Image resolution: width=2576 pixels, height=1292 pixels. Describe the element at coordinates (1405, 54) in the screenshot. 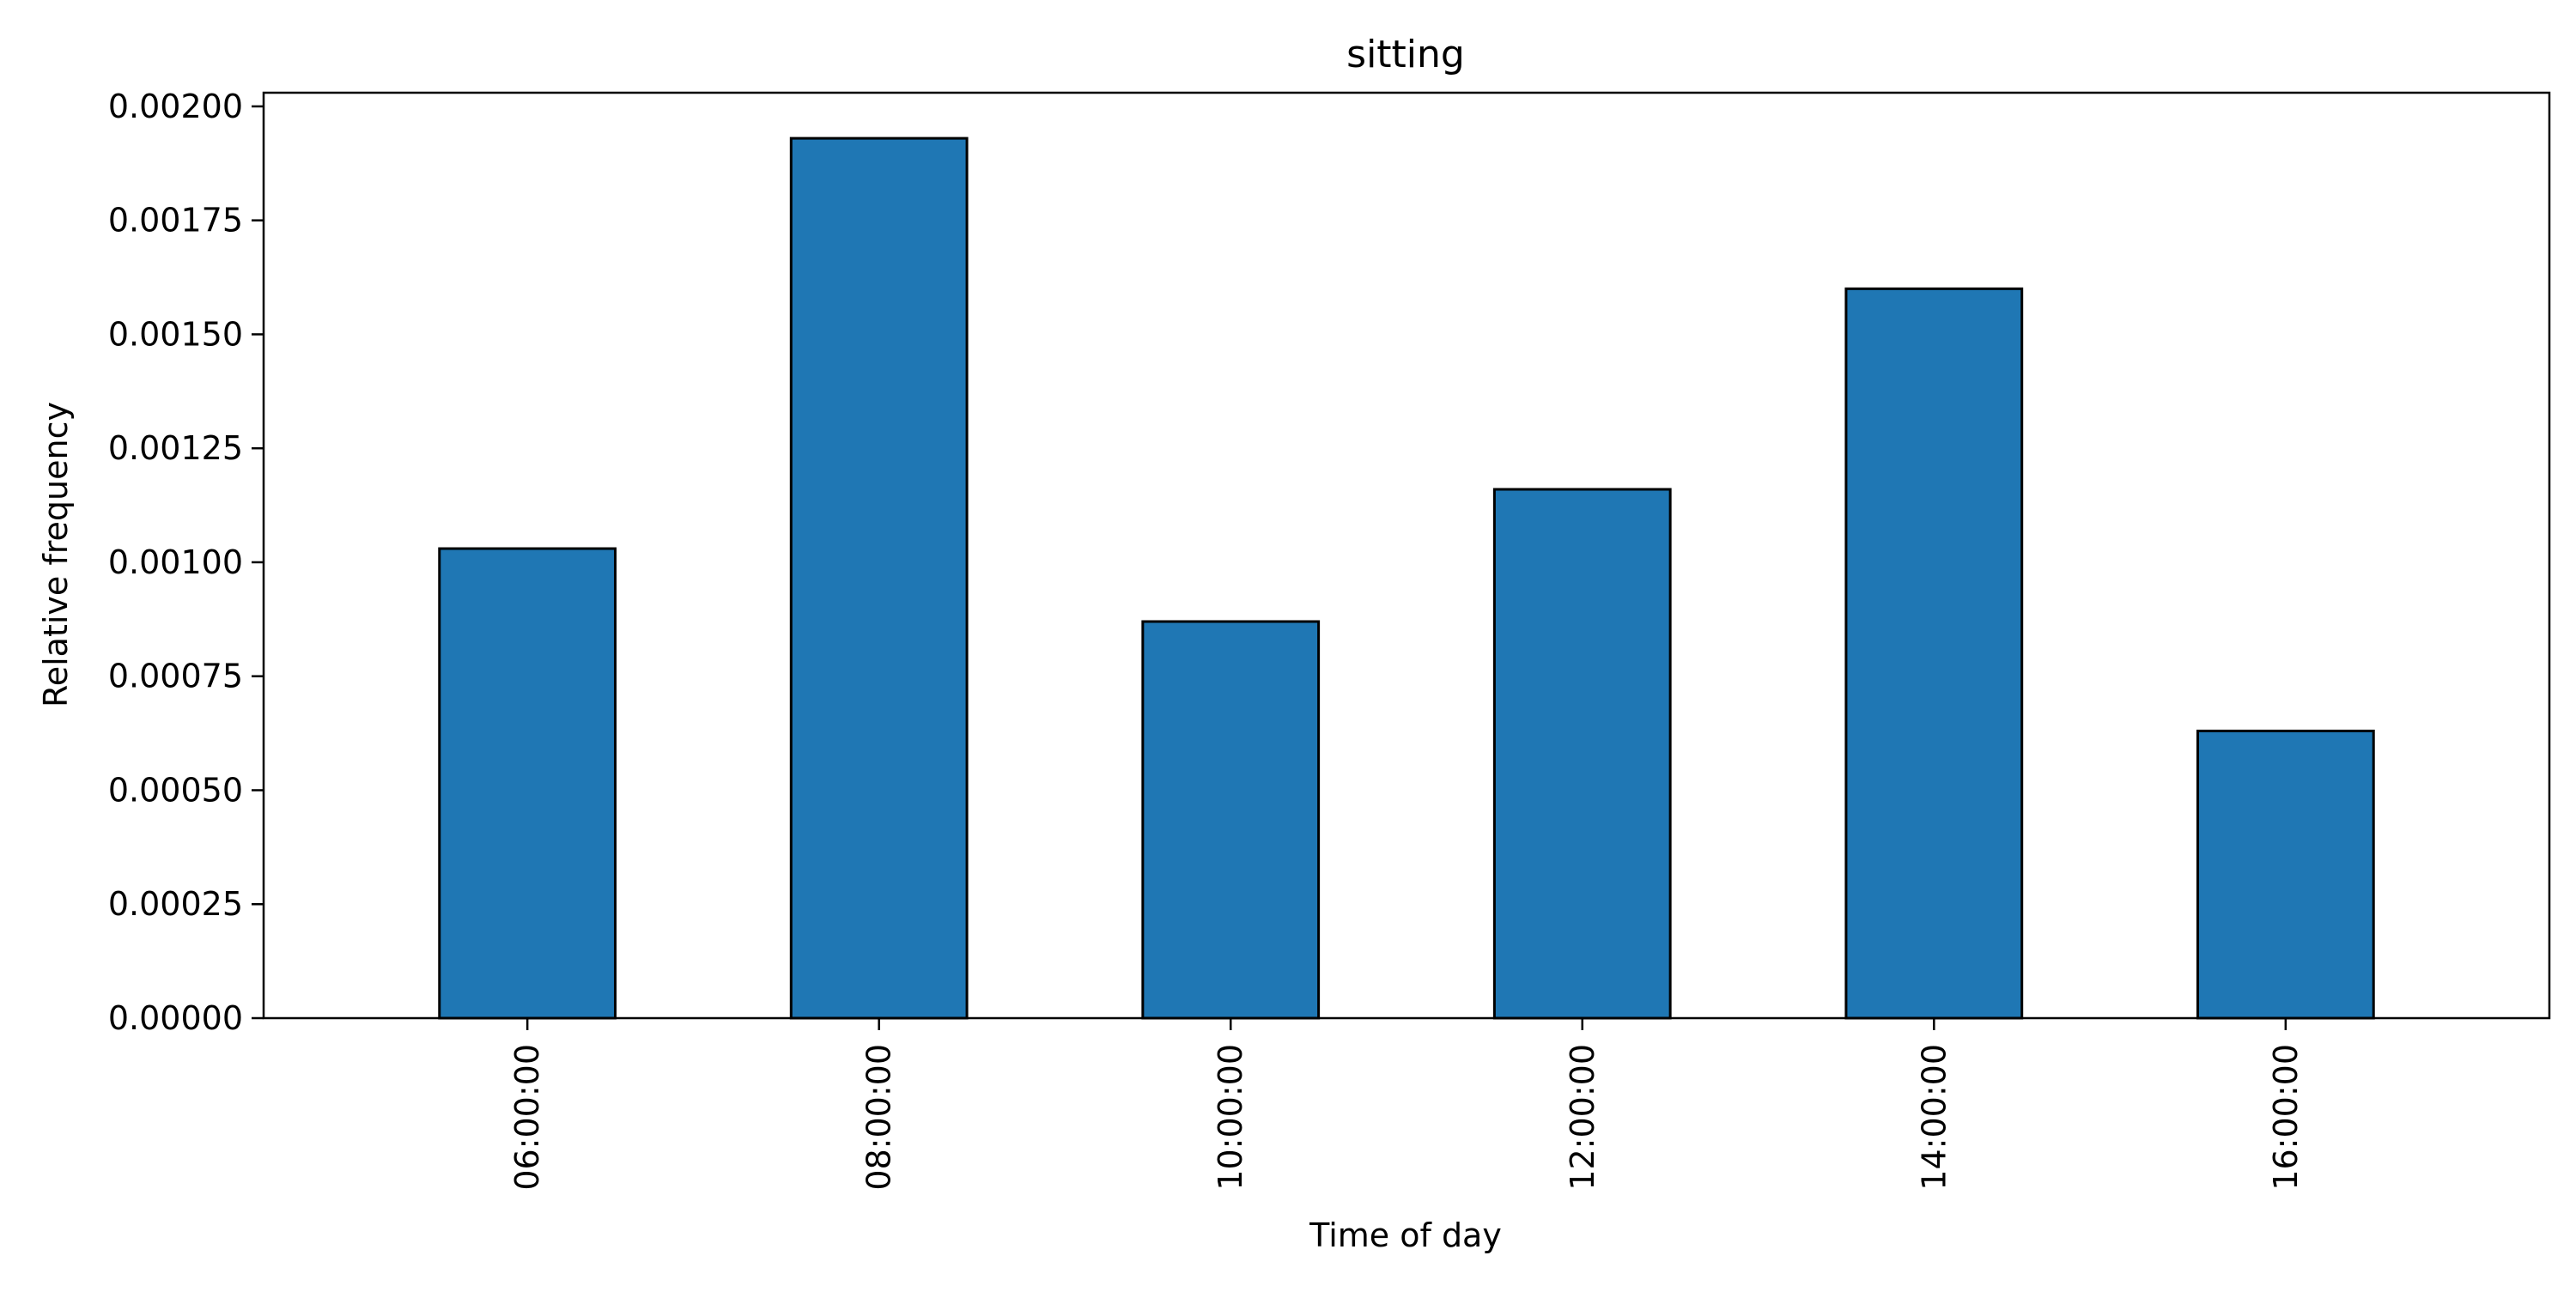

I see `chart-title: sitting` at that location.